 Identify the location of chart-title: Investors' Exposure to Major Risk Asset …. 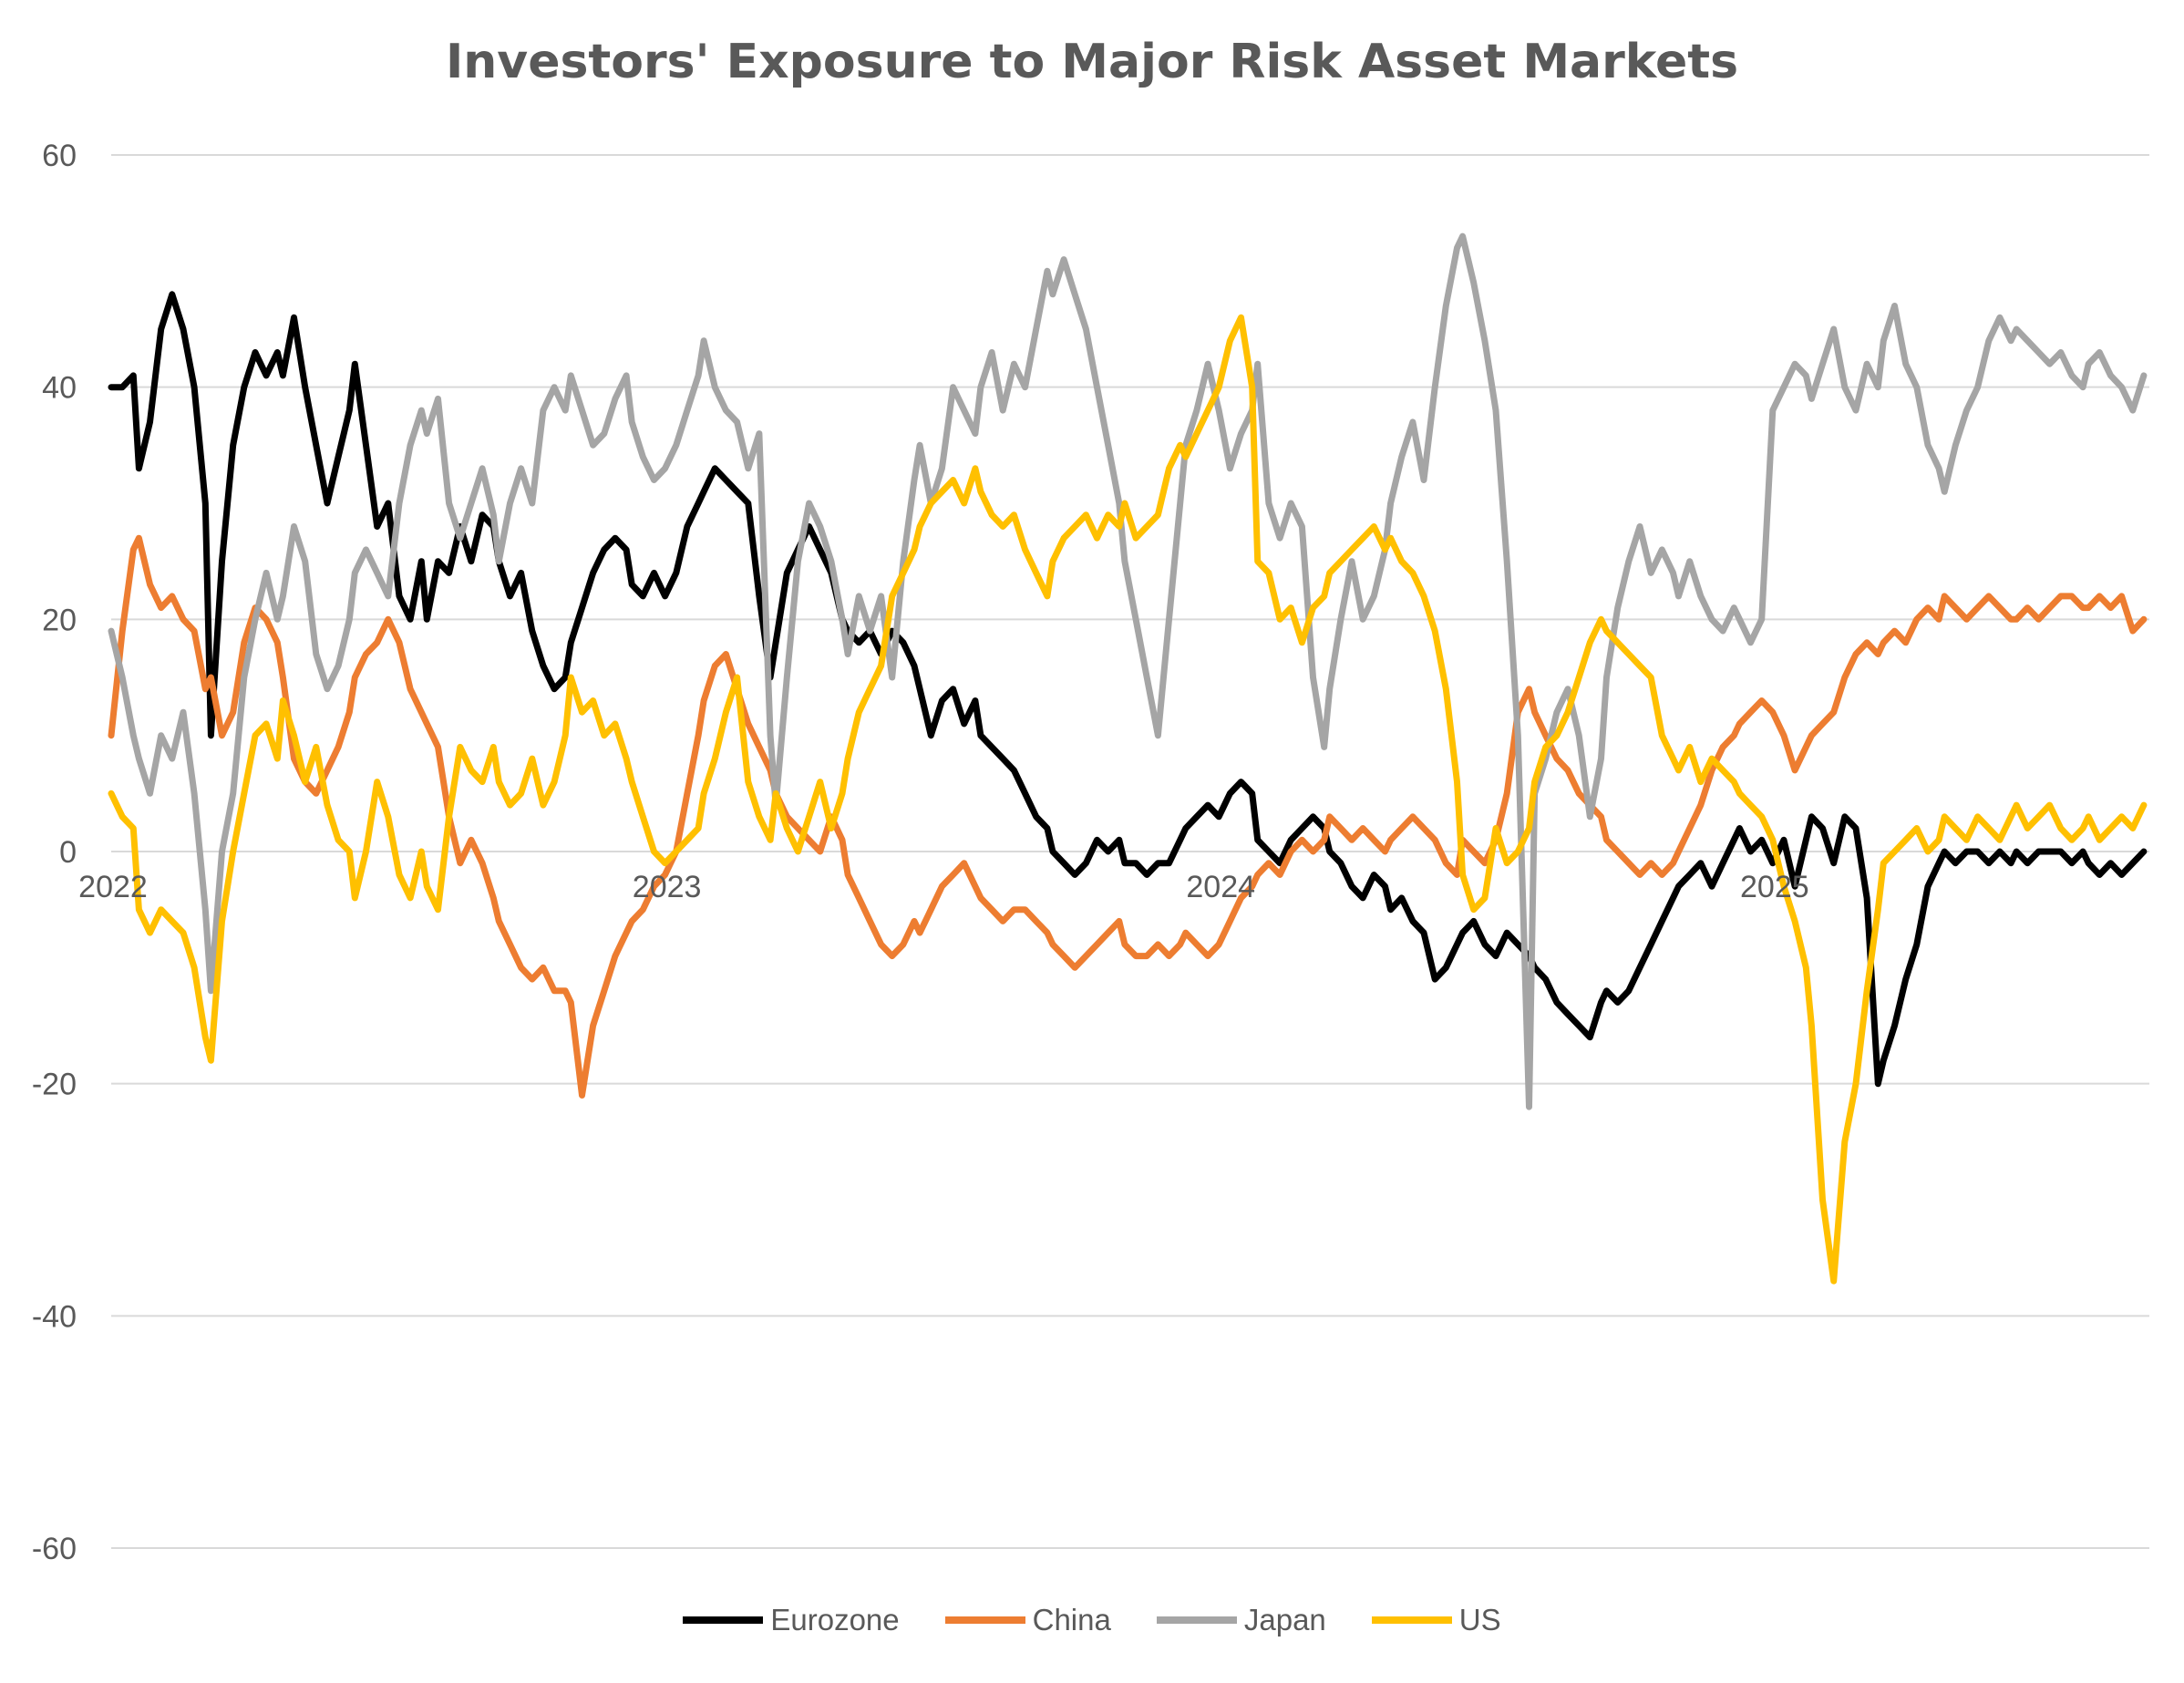
(1092, 62).